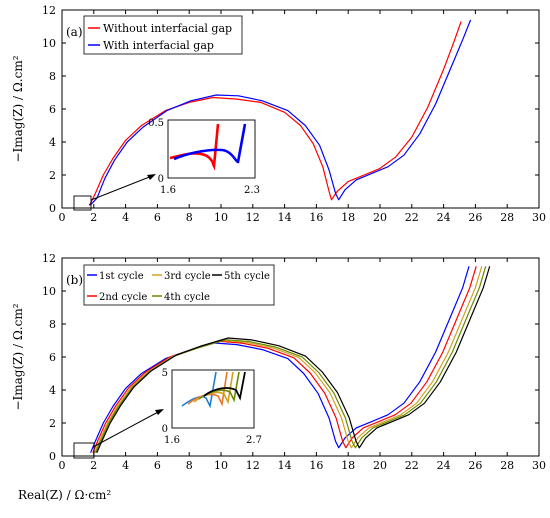  What do you see at coordinates (167, 28) in the screenshot?
I see `legend-label-without-gap: Without interfacial gap` at bounding box center [167, 28].